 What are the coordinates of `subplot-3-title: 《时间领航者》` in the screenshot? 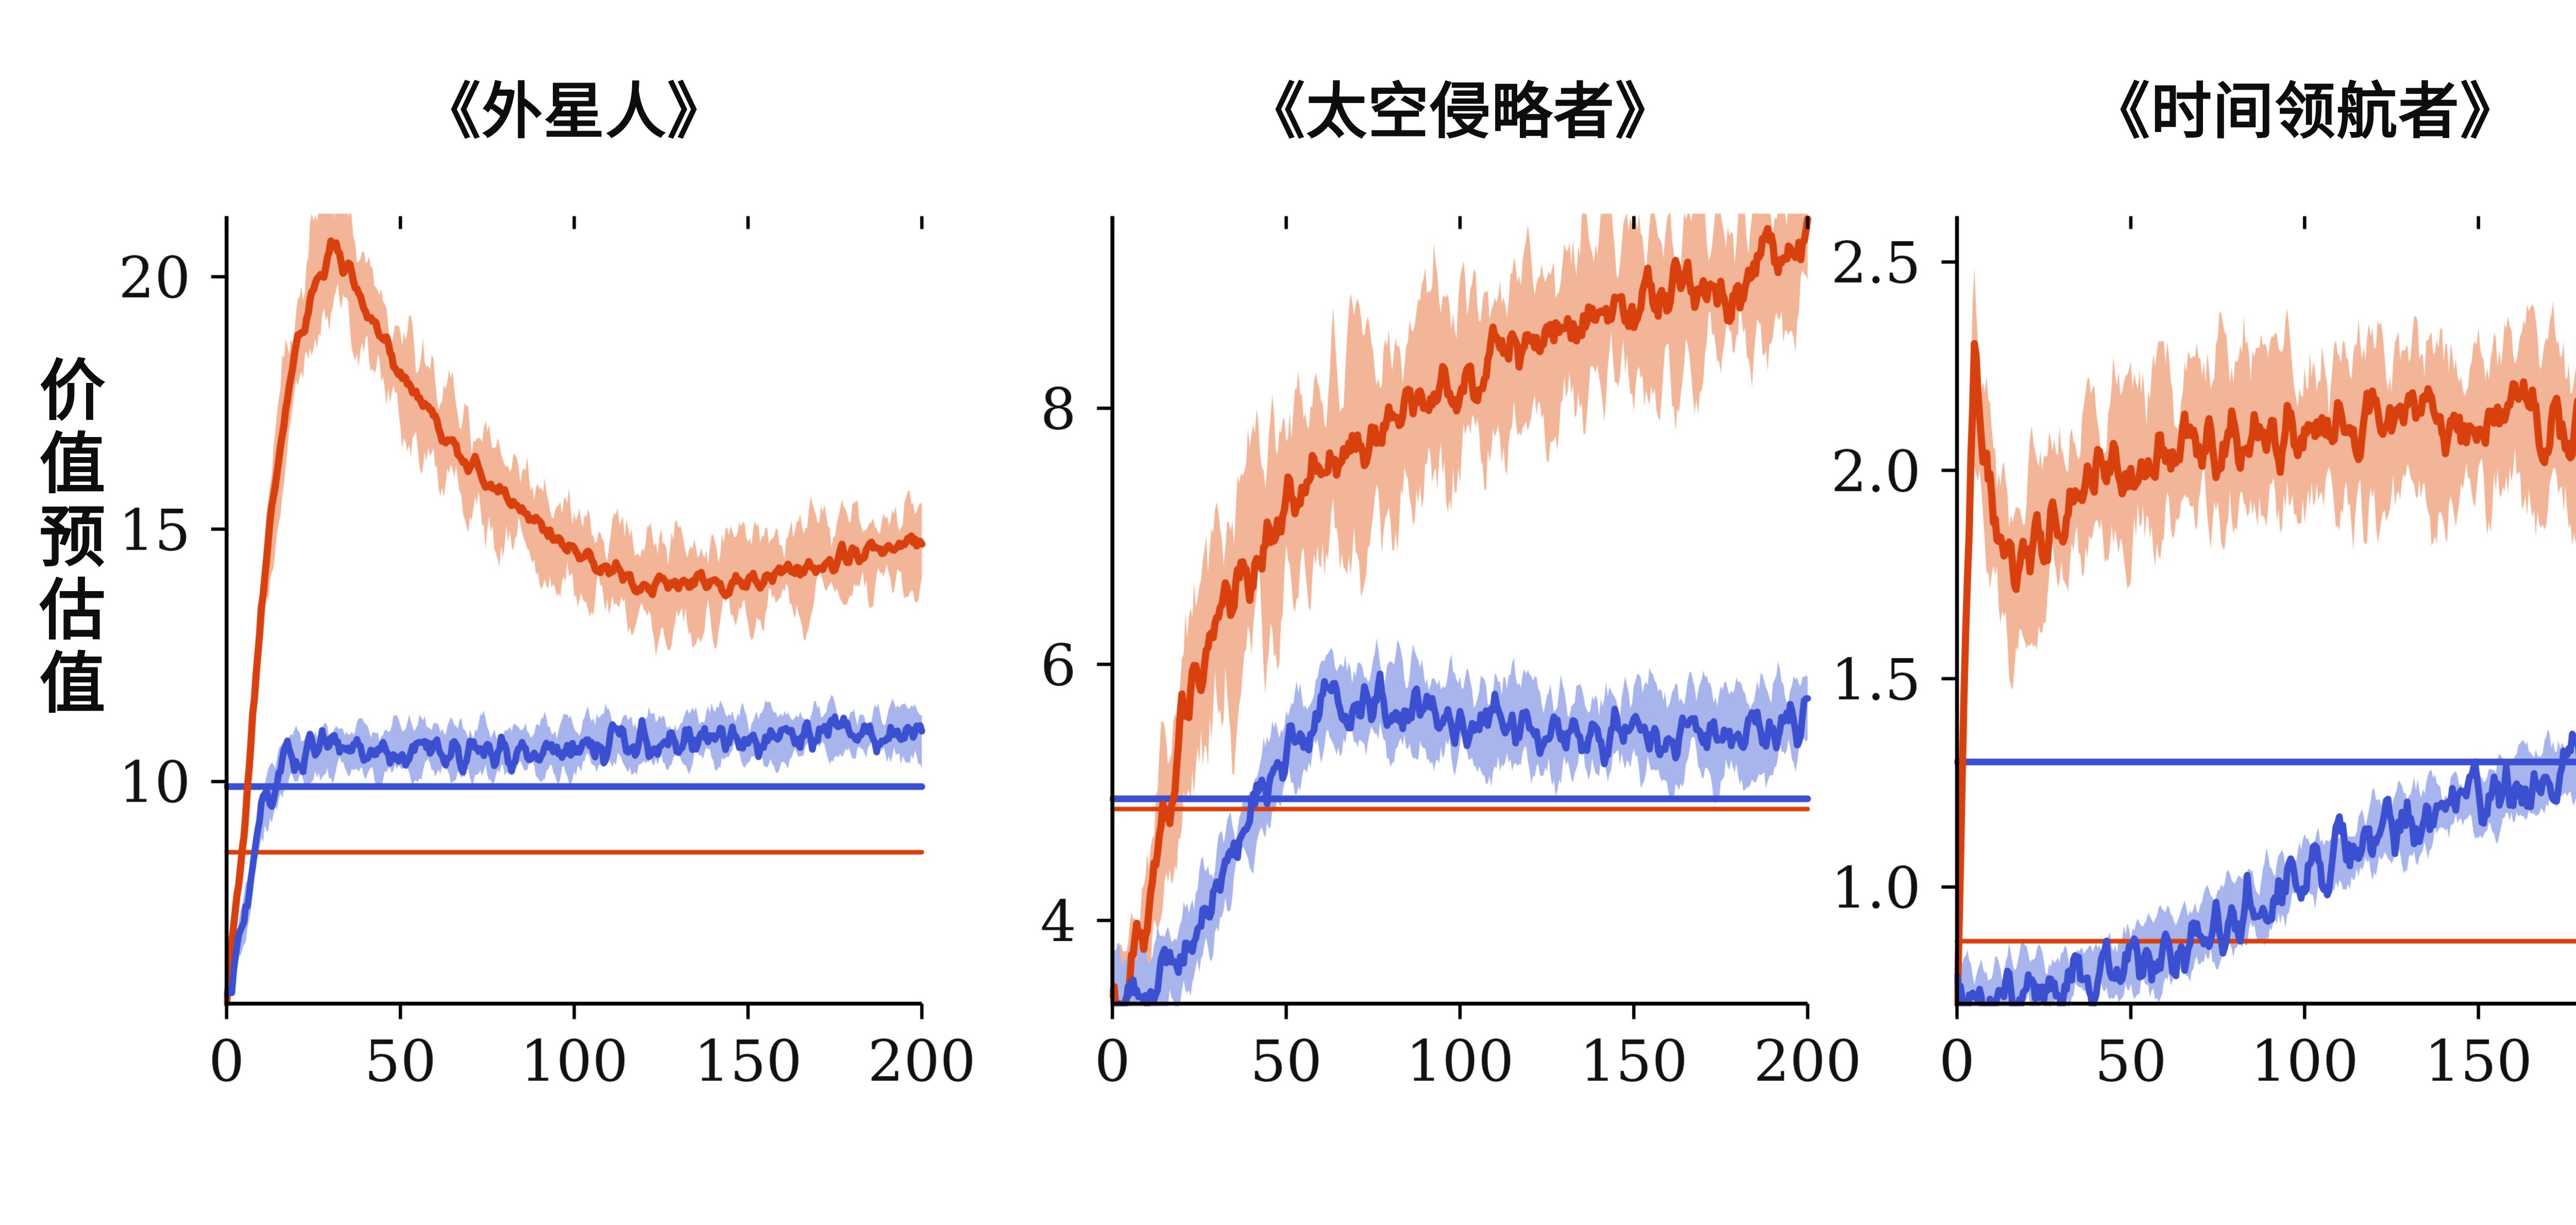 It's located at (2305, 112).